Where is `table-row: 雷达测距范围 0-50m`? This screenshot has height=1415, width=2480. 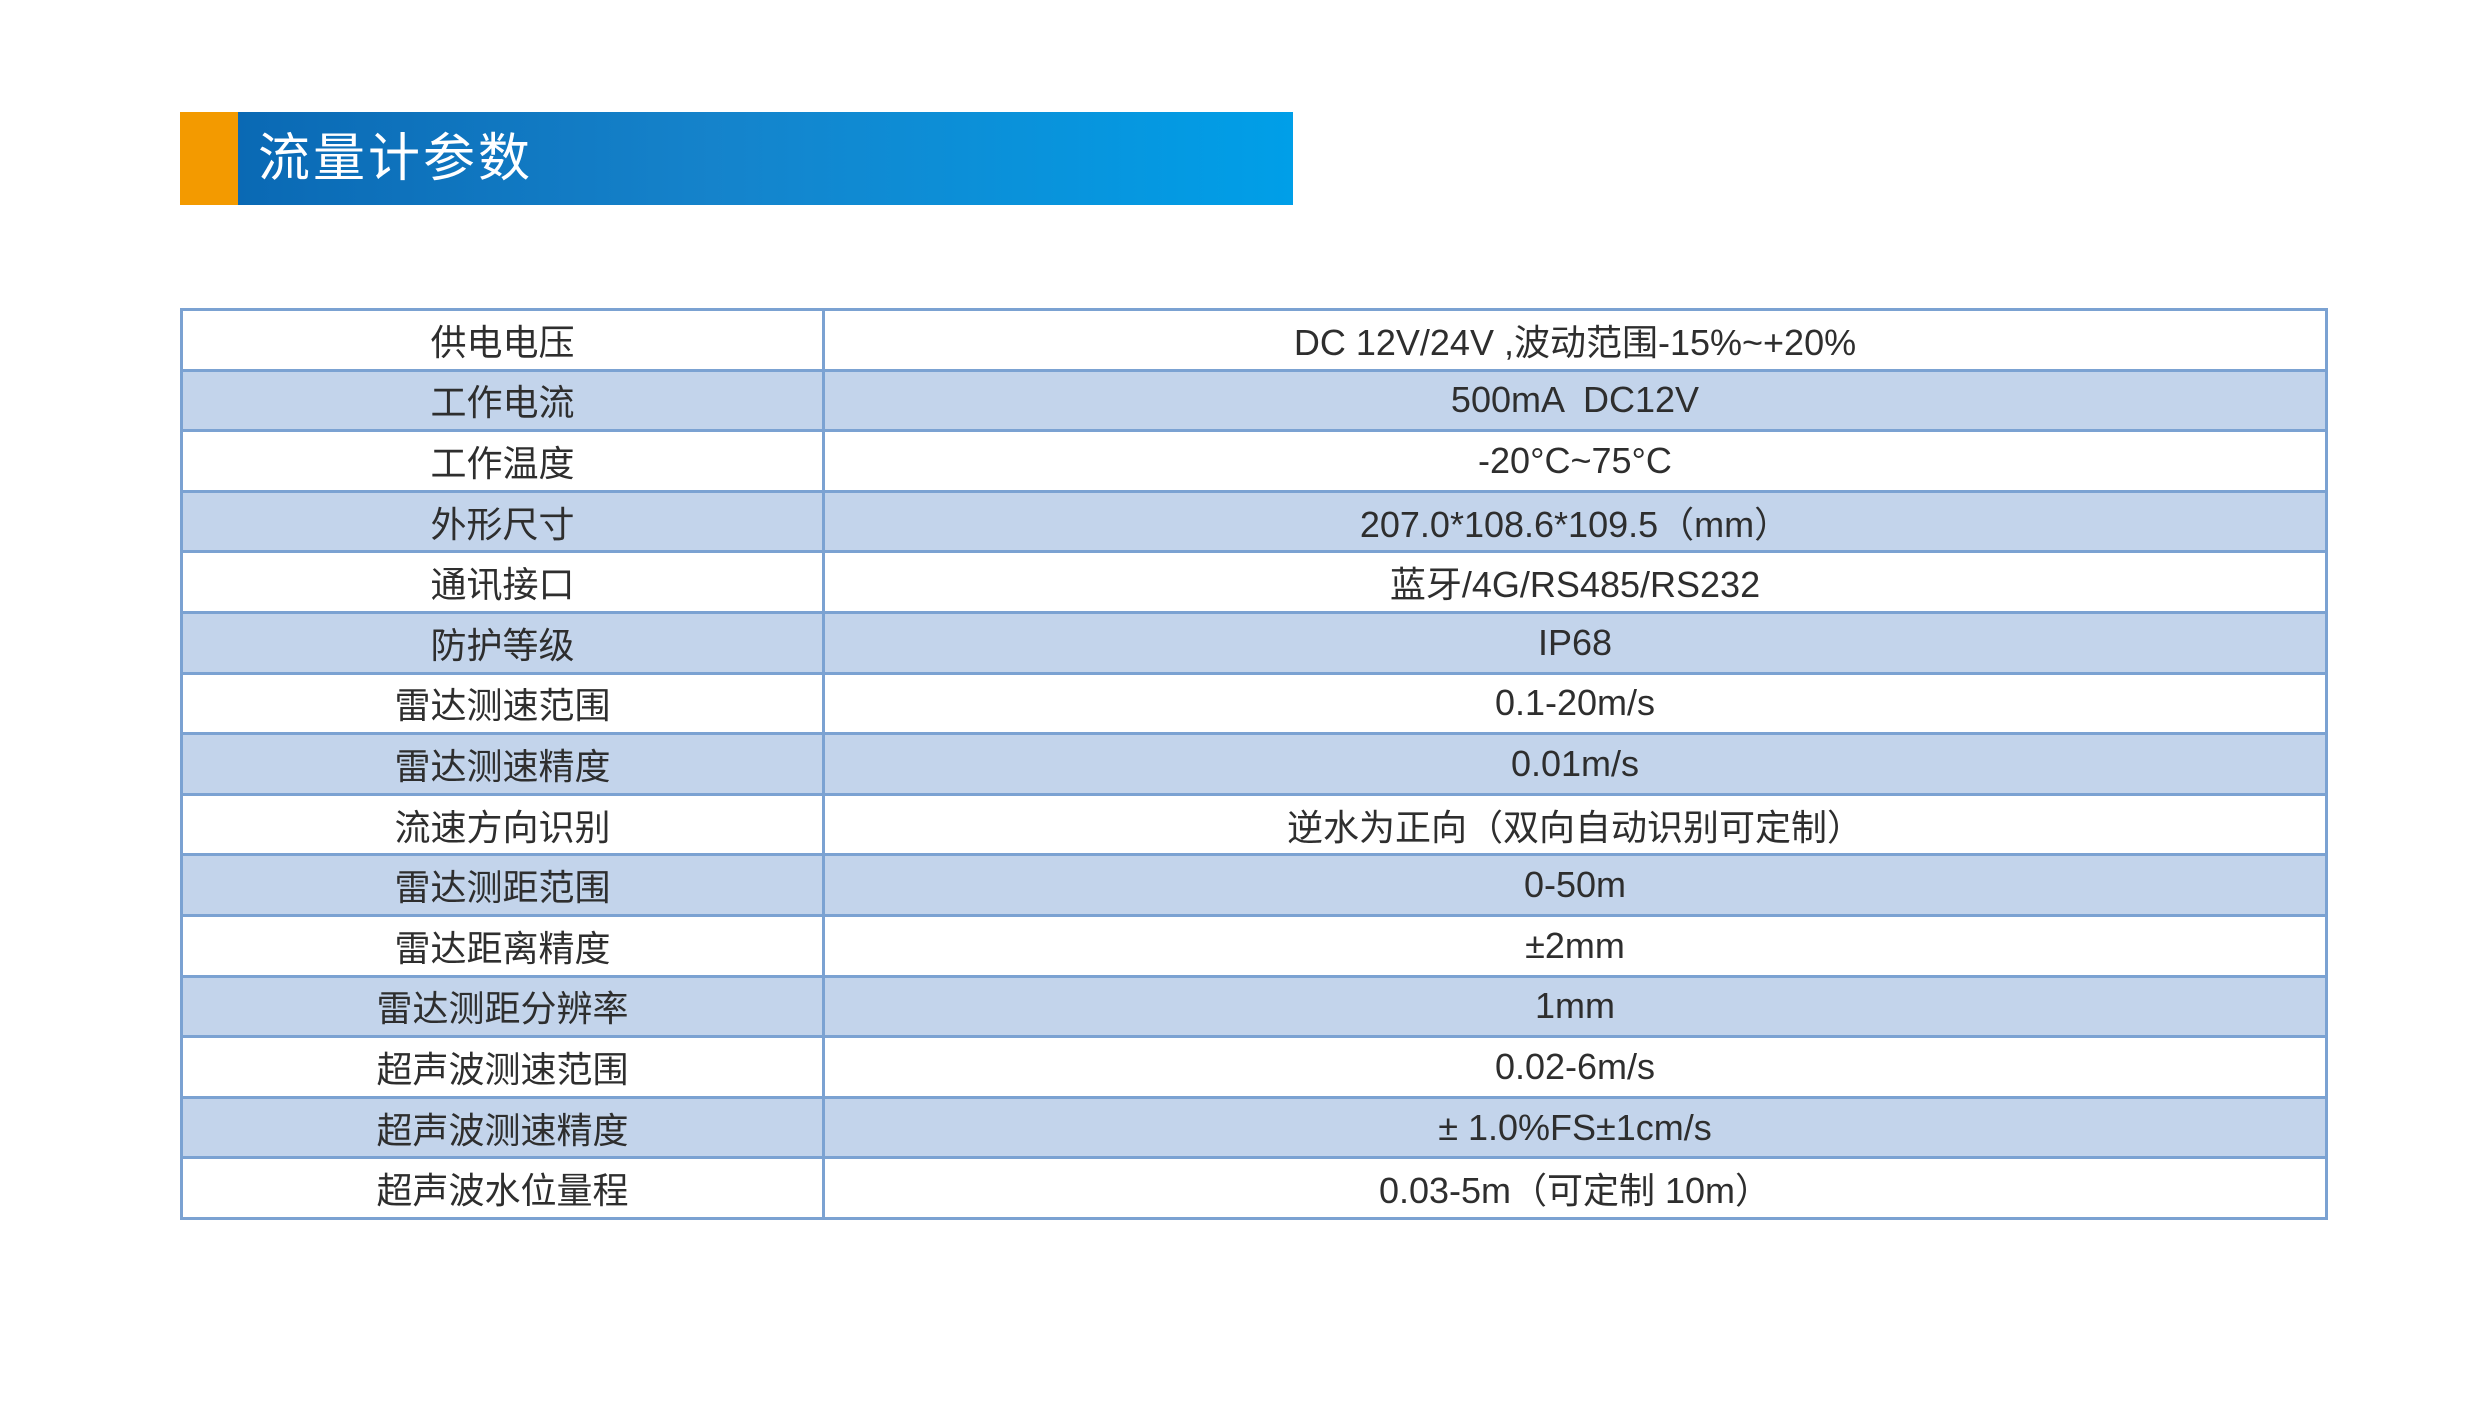
table-row: 雷达测距范围 0-50m is located at coordinates (1254, 885).